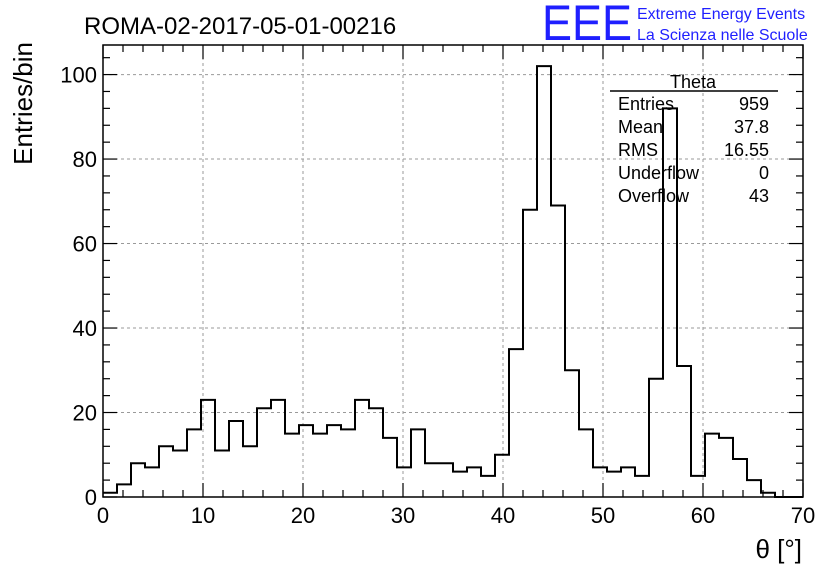  I want to click on stats-row-value: 959, so click(754, 104).